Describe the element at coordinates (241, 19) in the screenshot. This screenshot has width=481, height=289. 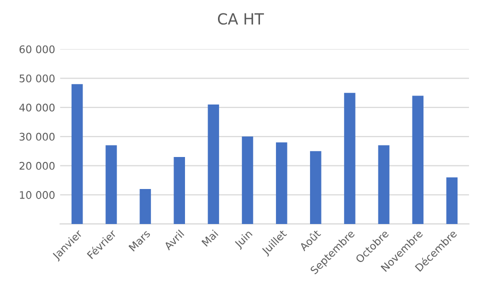
I see `chart-title: CA HT` at that location.